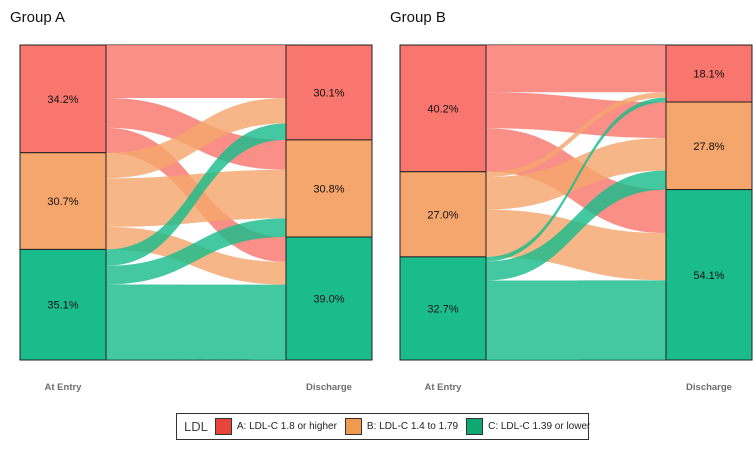 The image size is (756, 450). I want to click on panel-2-discharge-label-b: 27.8%, so click(708, 147).